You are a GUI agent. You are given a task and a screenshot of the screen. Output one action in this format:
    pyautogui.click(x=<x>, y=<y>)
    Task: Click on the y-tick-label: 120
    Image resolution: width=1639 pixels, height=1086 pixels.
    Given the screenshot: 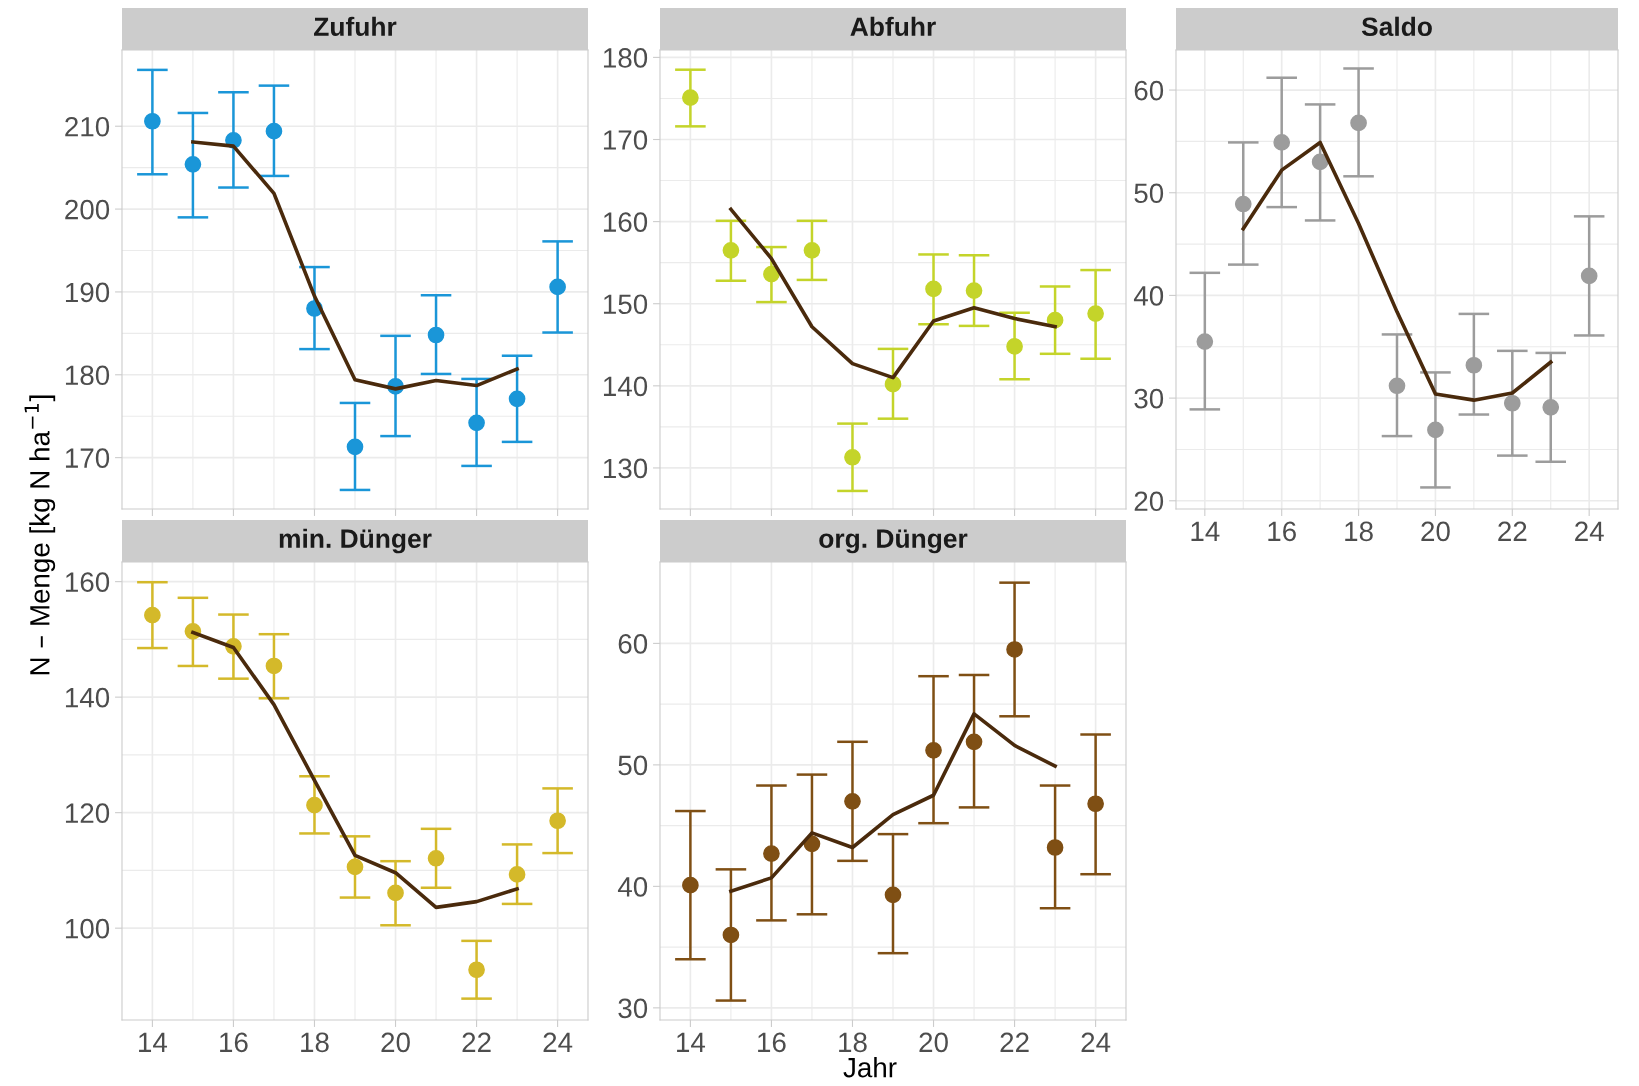 What is the action you would take?
    pyautogui.click(x=87, y=813)
    